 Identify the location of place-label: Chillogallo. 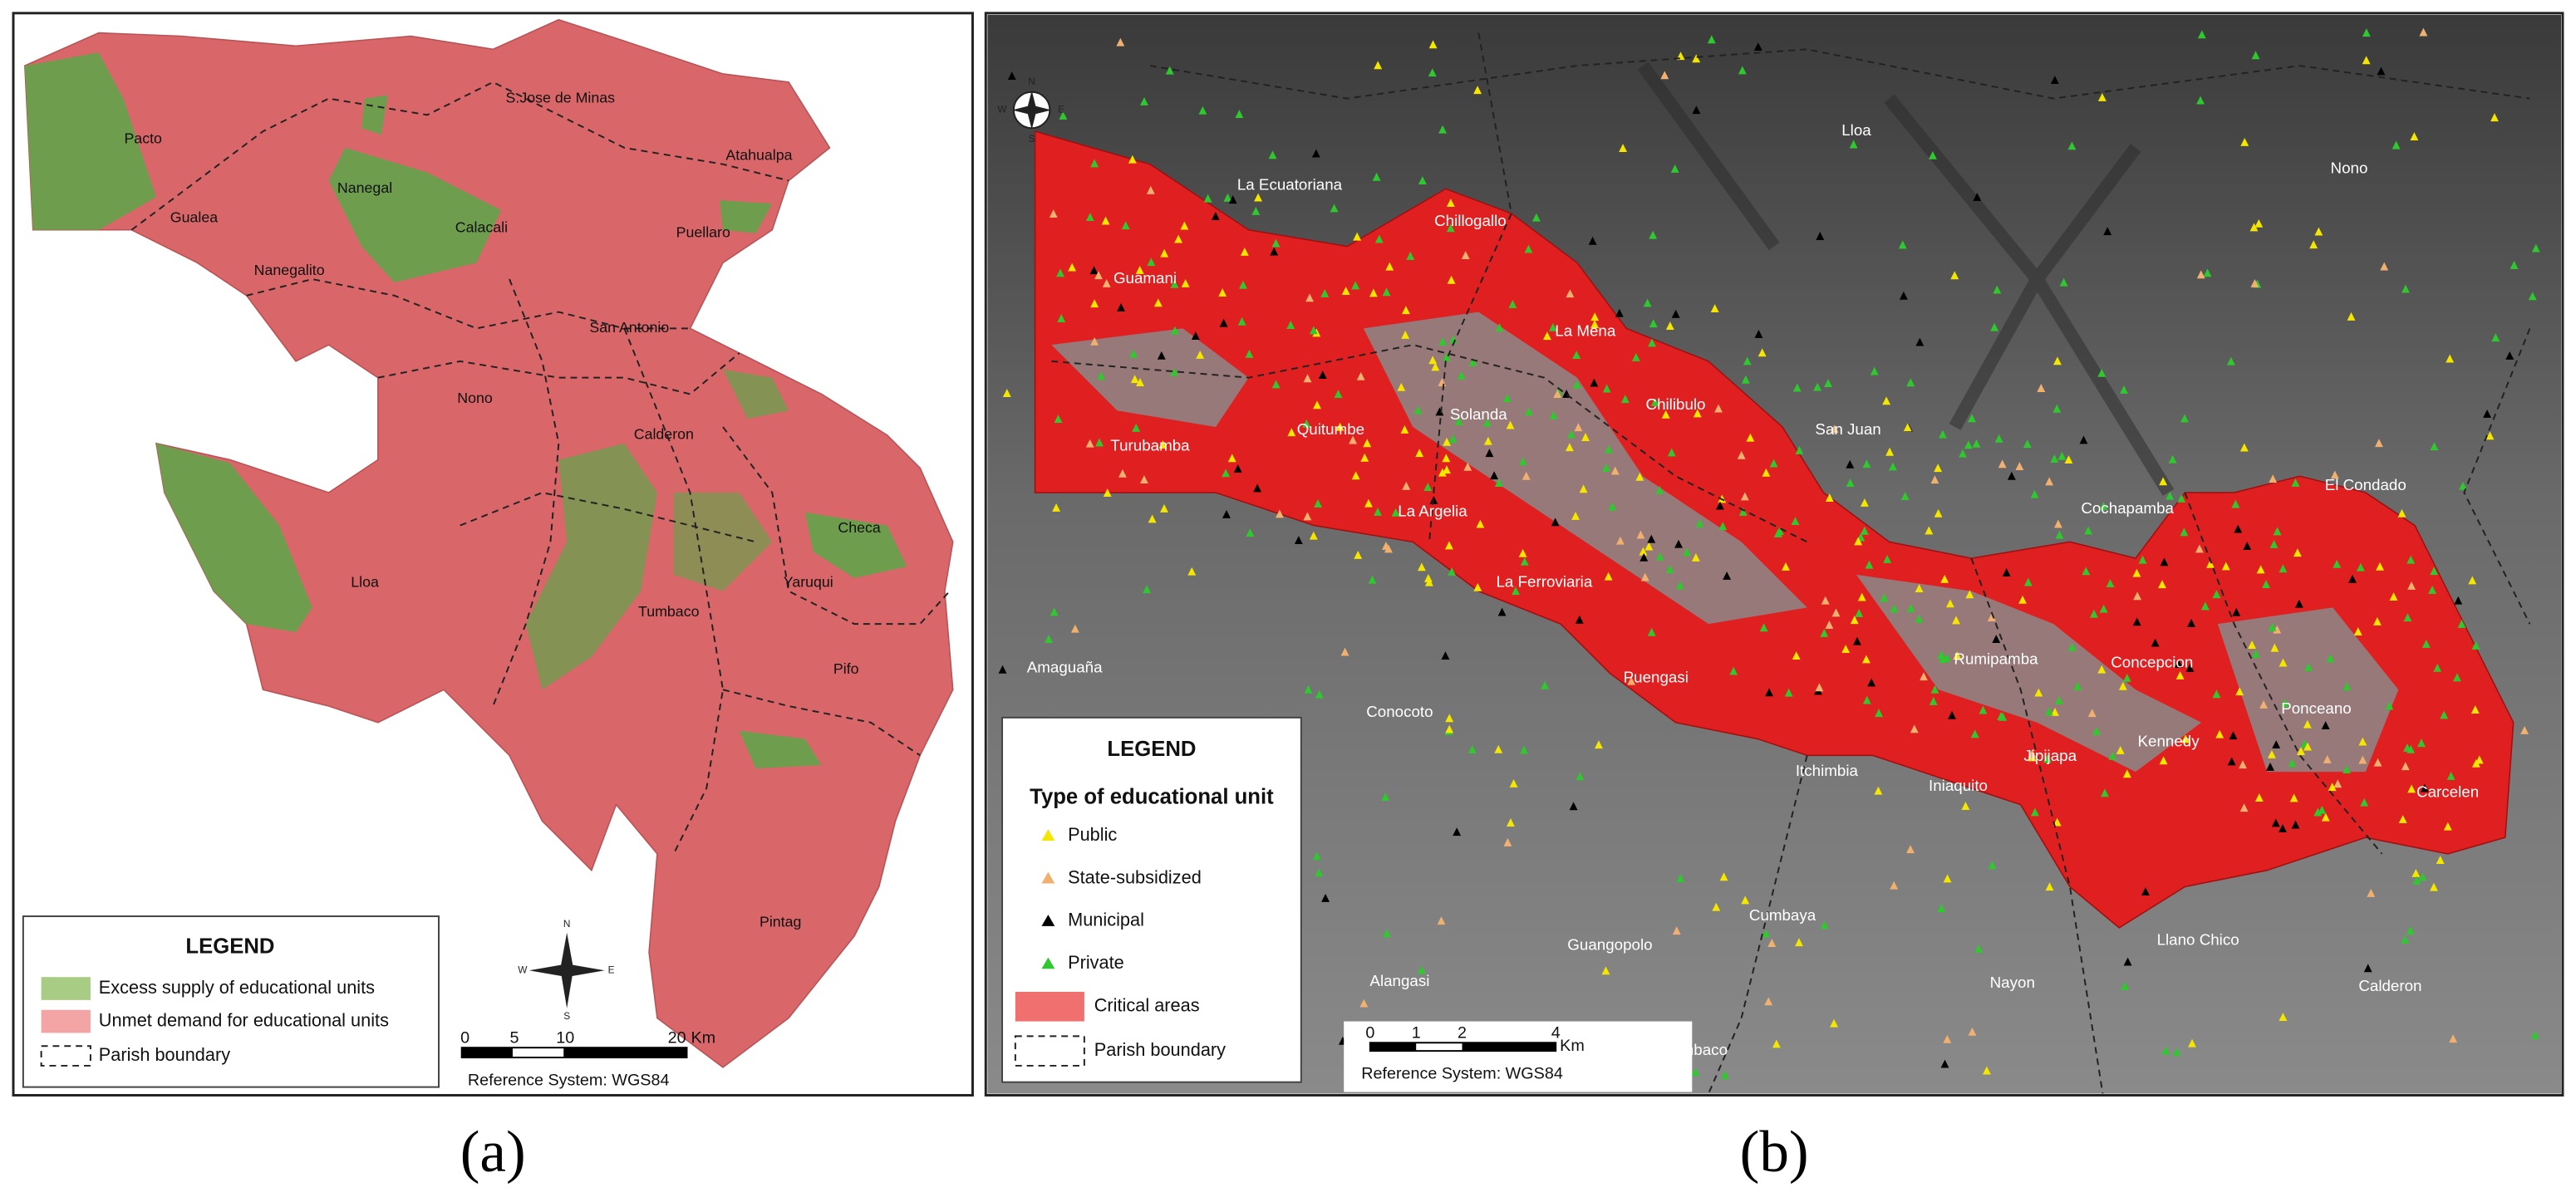
(1470, 220).